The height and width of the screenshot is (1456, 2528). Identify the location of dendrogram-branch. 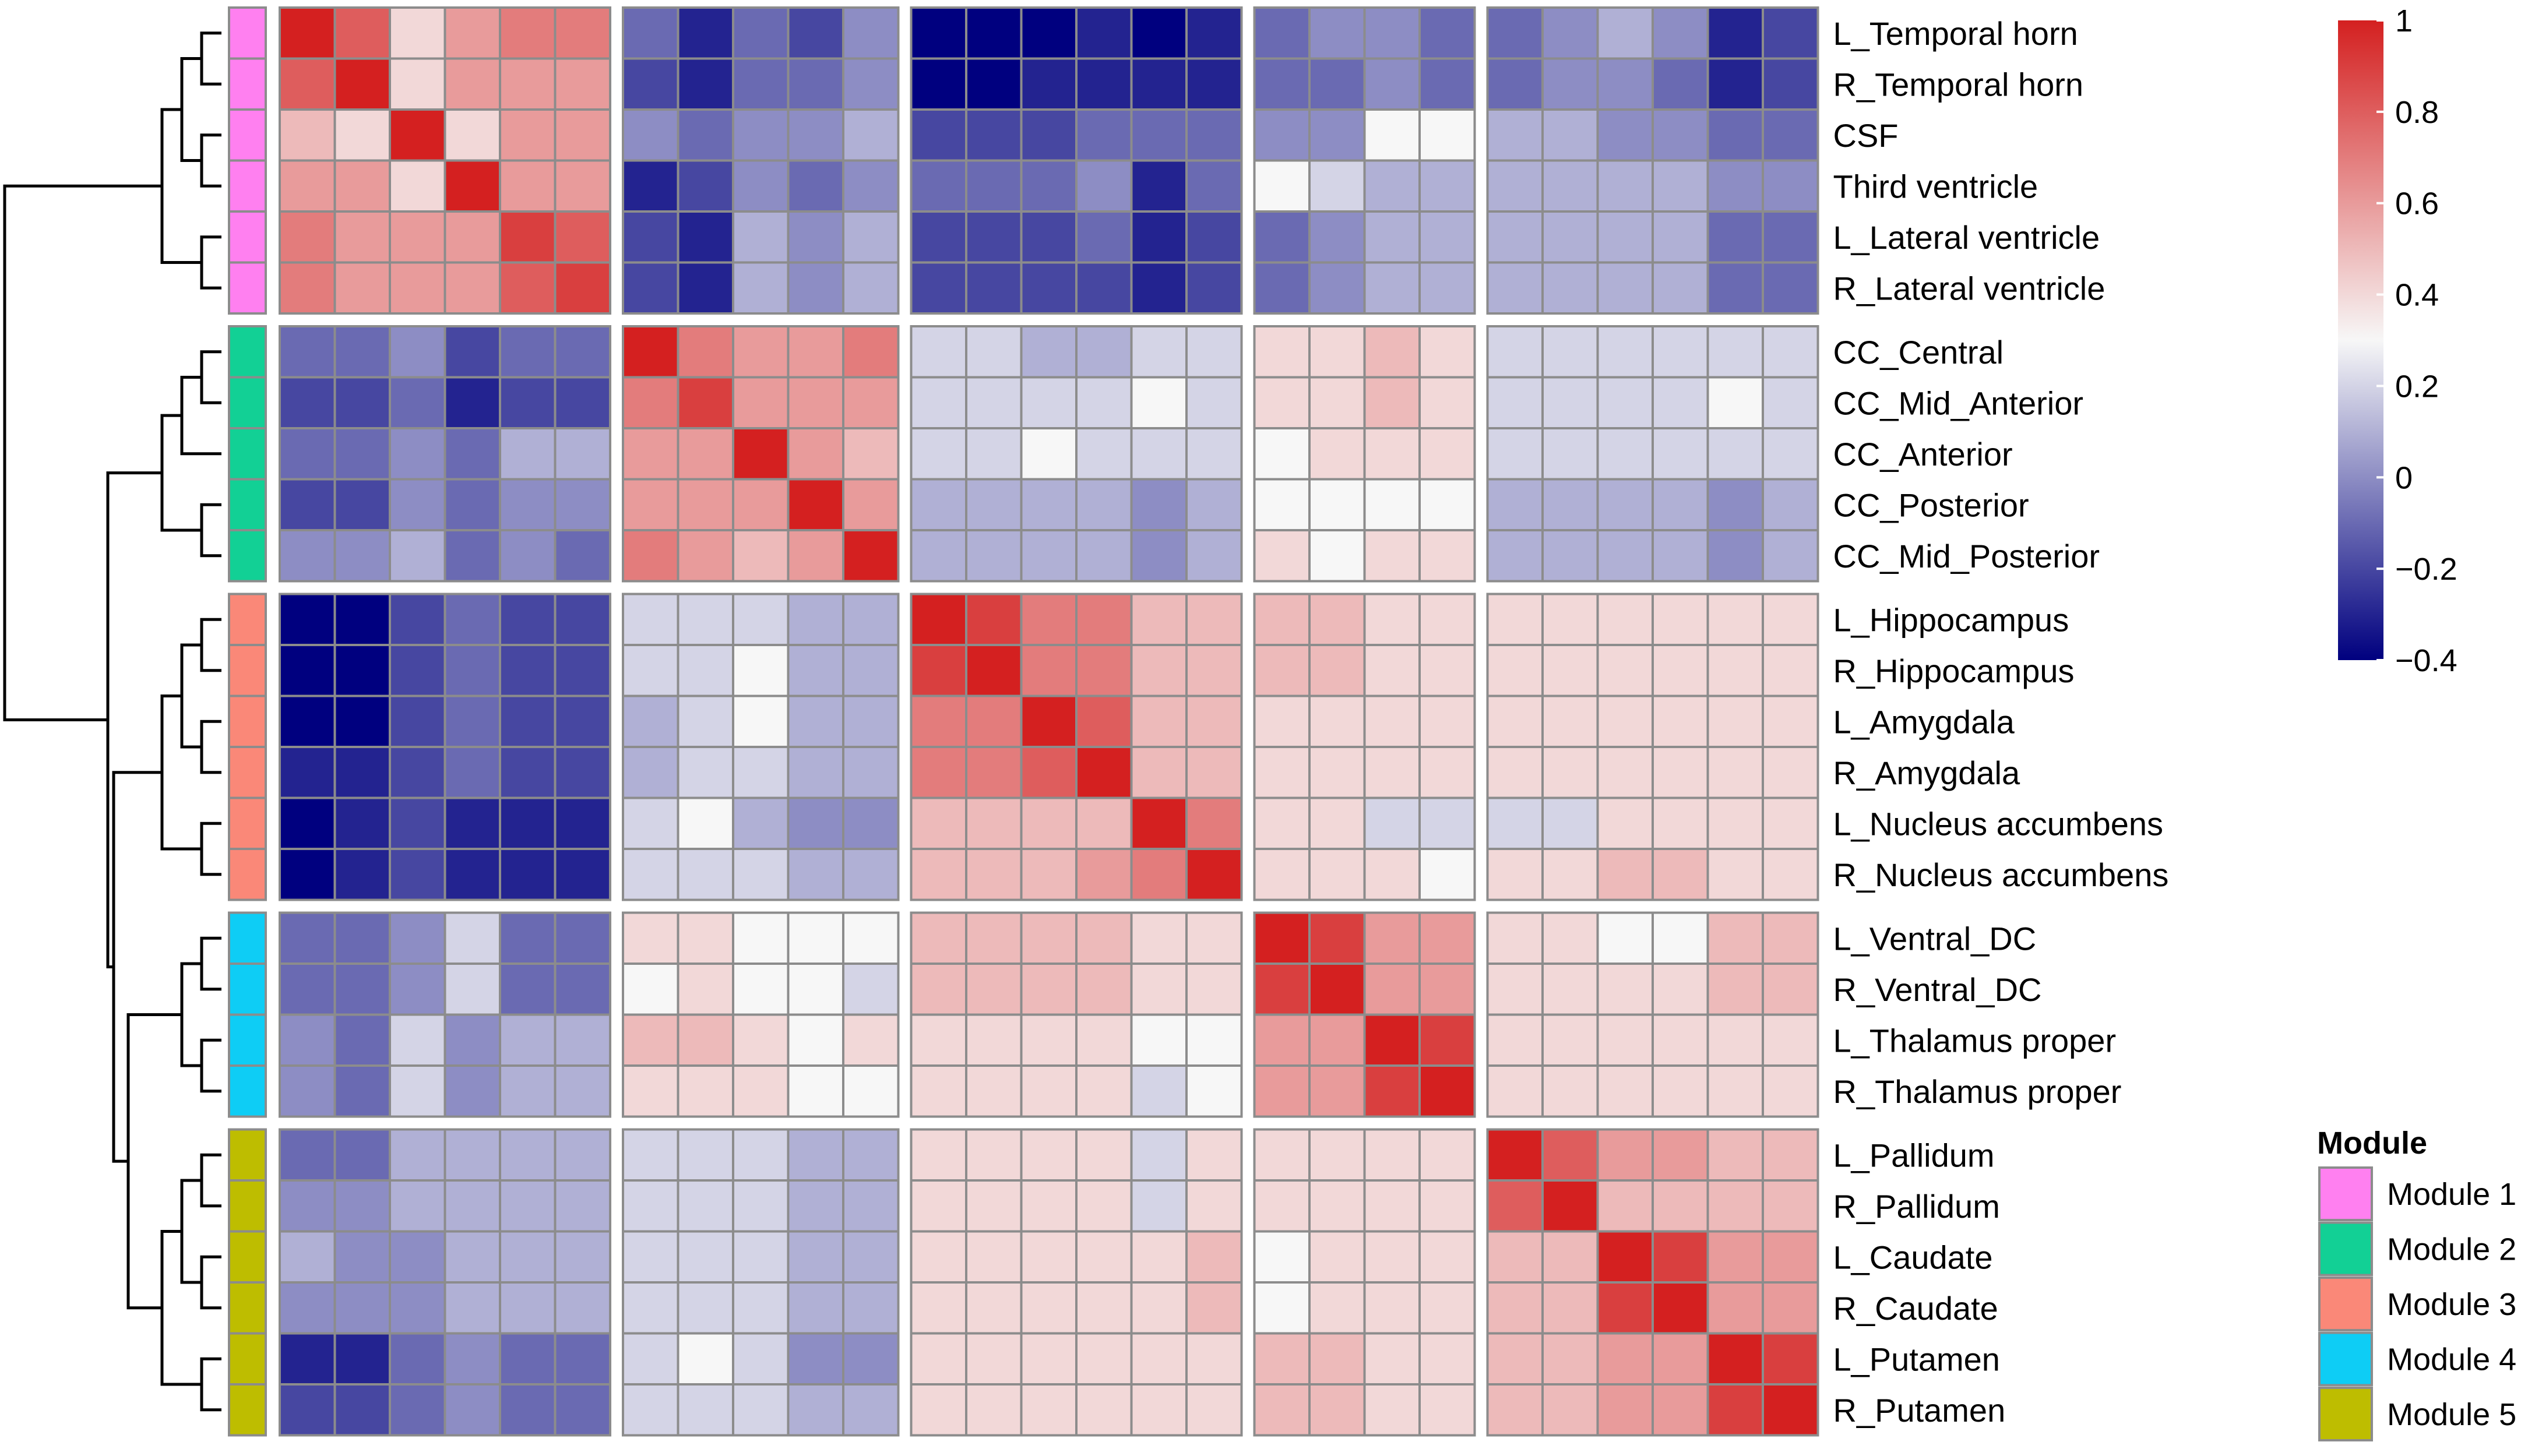
(154, 1161).